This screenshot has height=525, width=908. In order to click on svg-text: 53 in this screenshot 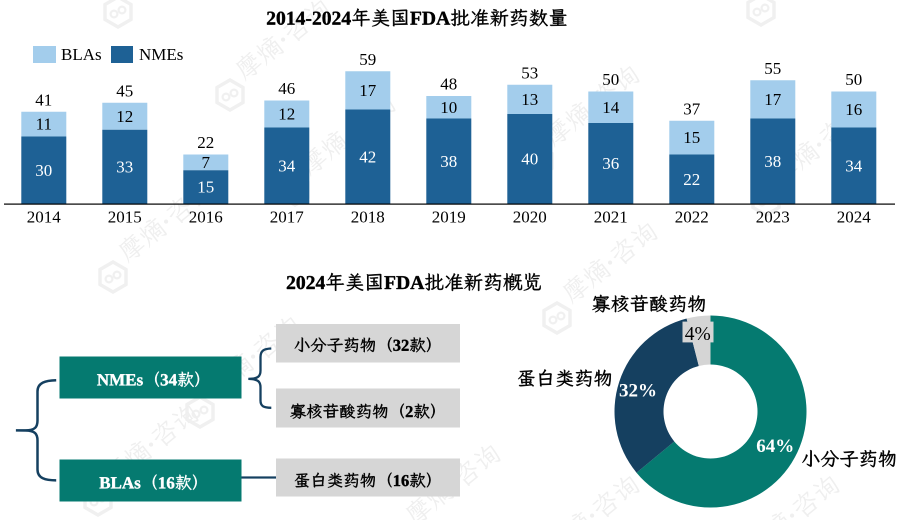, I will do `click(529, 73)`.